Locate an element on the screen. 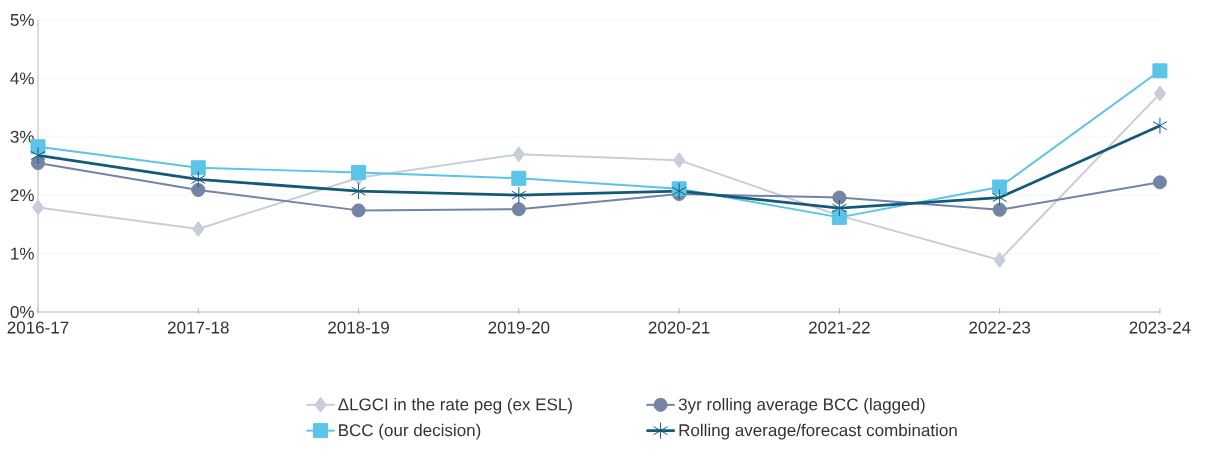 The height and width of the screenshot is (459, 1215). y-tick-label: 3% is located at coordinates (22, 136).